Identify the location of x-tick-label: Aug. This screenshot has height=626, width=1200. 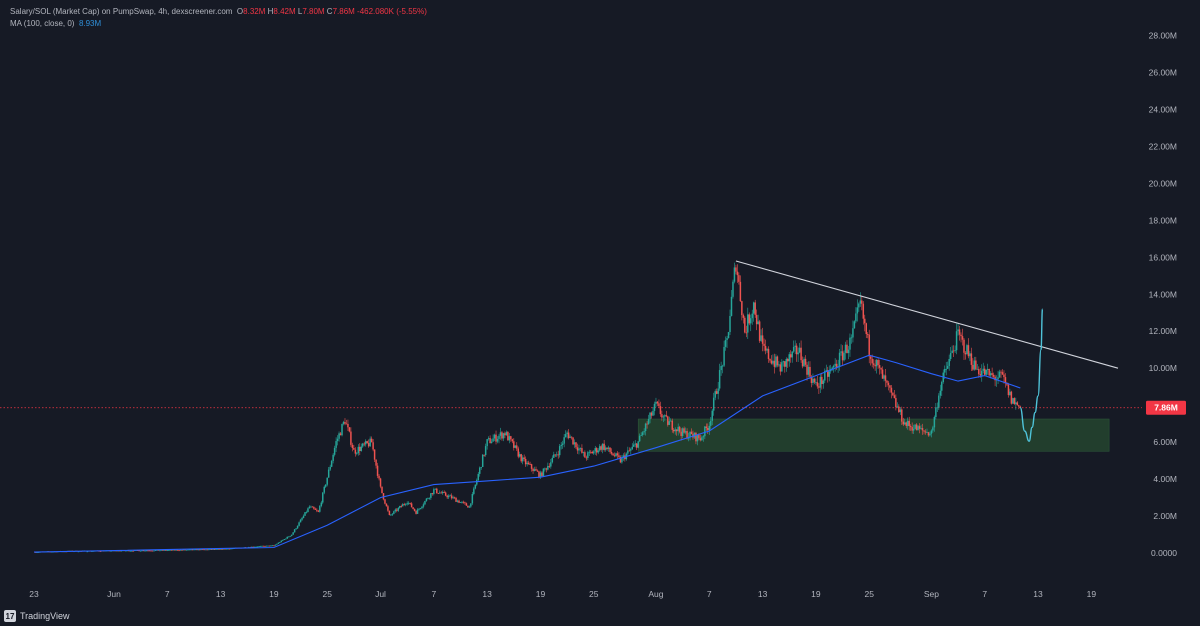
(655, 594).